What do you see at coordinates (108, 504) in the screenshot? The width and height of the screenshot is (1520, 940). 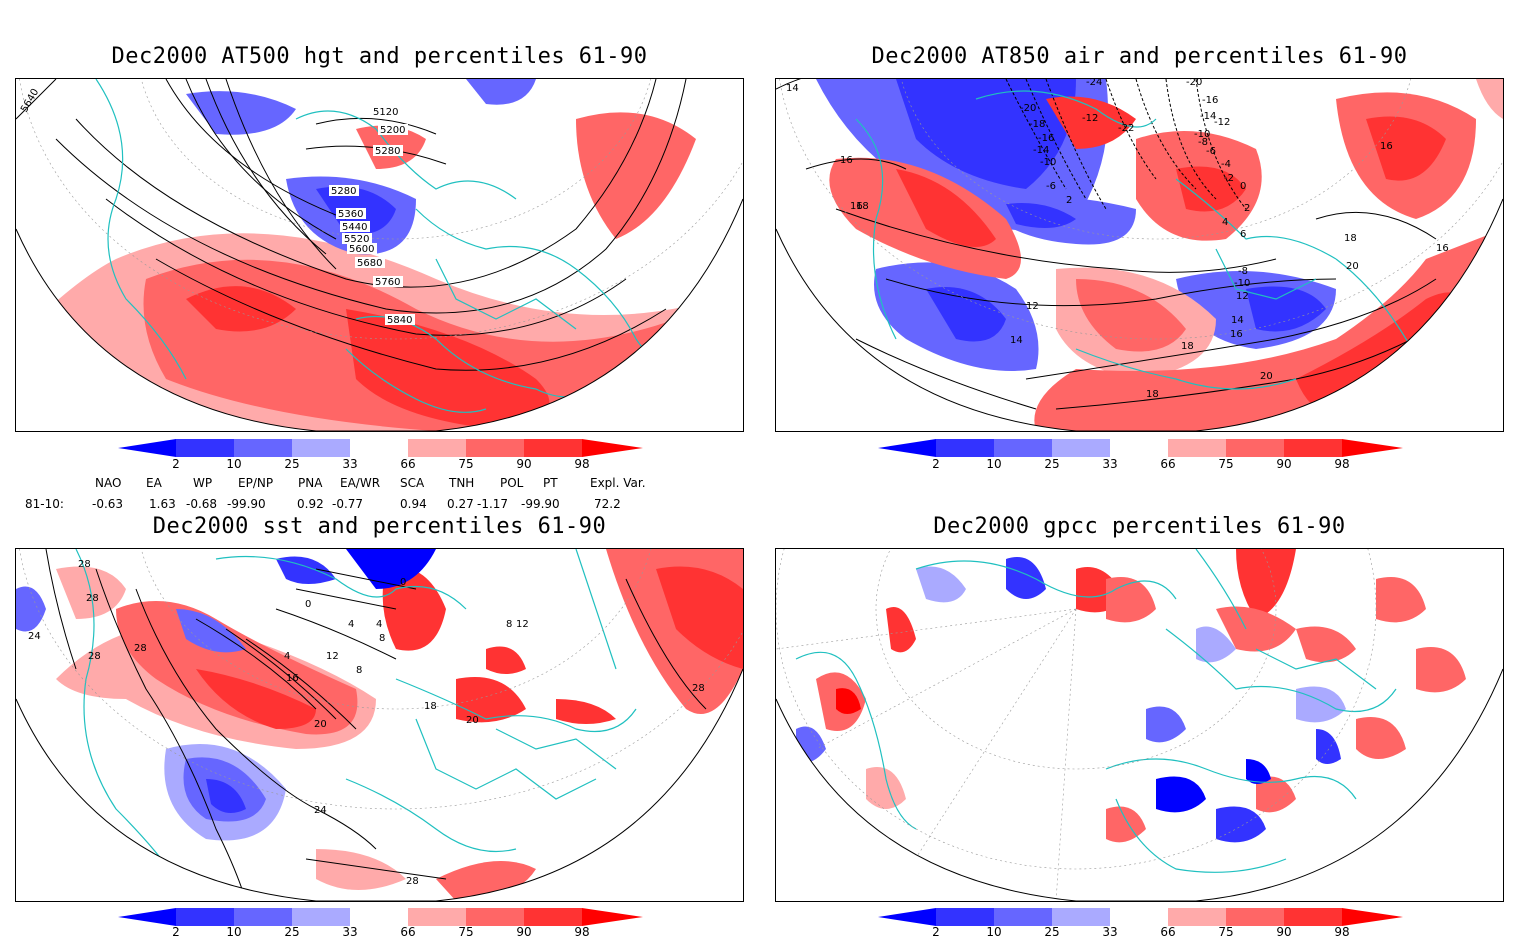 I see `index-value: -0.63` at bounding box center [108, 504].